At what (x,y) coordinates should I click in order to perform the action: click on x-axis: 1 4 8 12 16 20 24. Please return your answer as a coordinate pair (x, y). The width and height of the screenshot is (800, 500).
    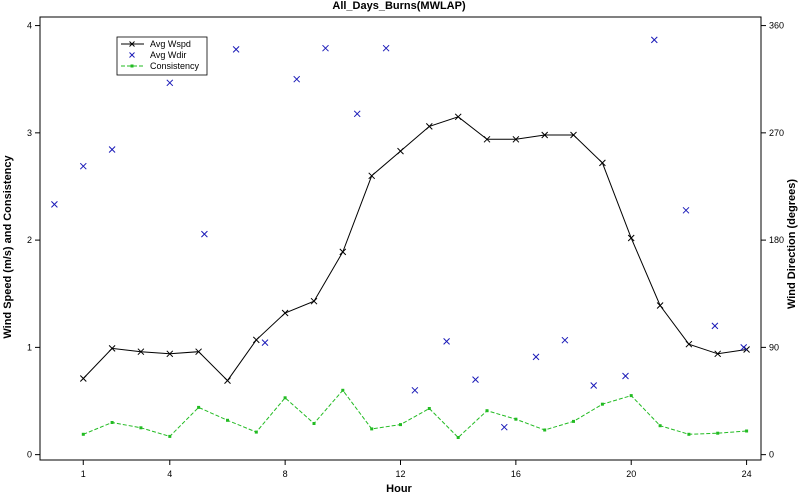
    Looking at the image, I should click on (416, 469).